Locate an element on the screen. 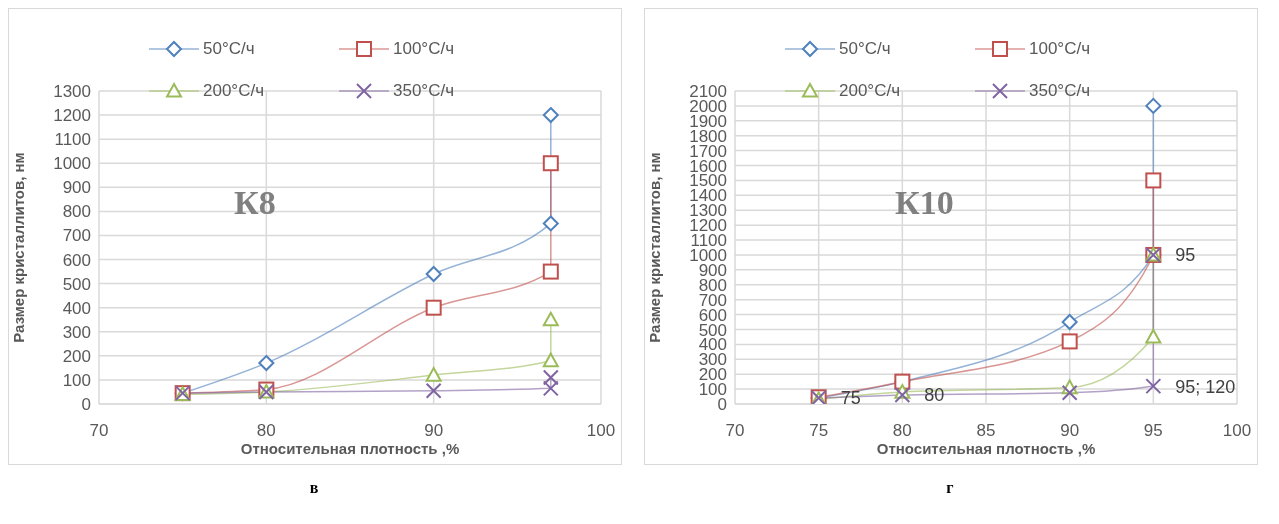 The width and height of the screenshot is (1279, 524). text: К8 is located at coordinates (255, 203).